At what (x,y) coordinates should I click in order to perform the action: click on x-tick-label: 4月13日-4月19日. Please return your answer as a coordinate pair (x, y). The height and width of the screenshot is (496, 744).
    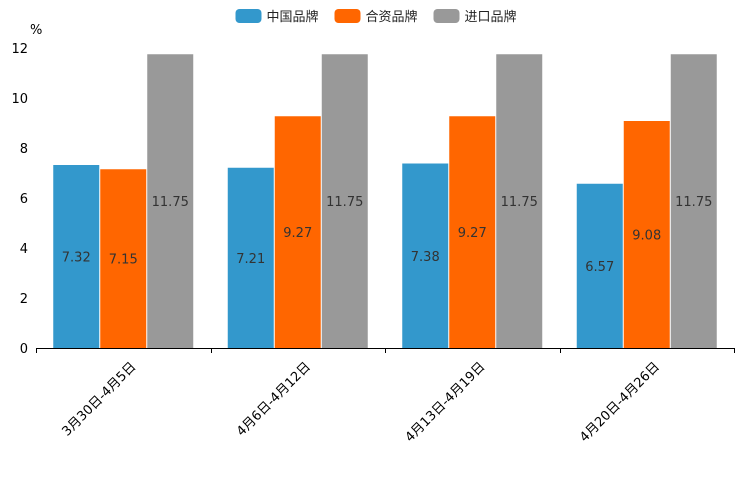
    Looking at the image, I should click on (446, 403).